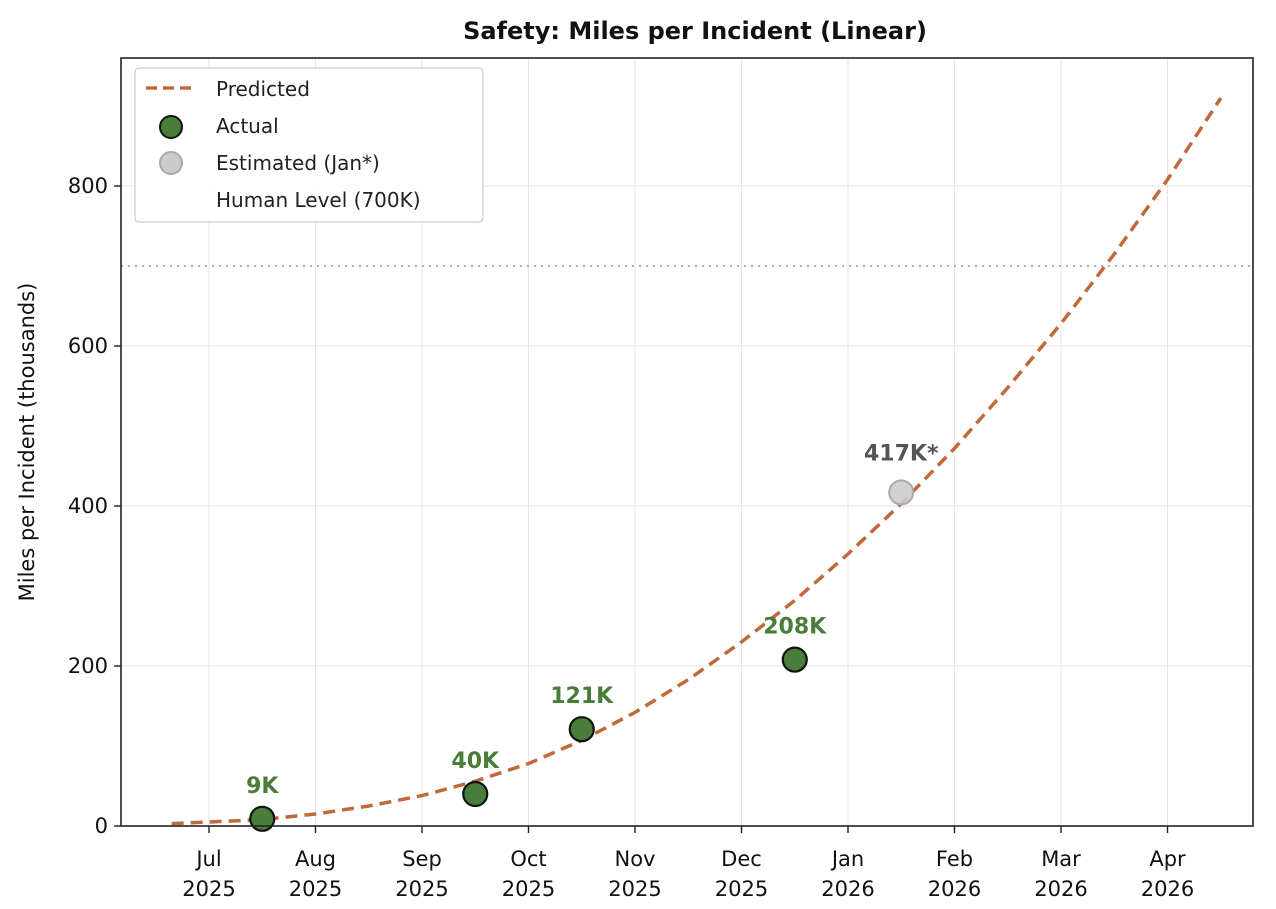  I want to click on x-tick-label: Aug, so click(315, 859).